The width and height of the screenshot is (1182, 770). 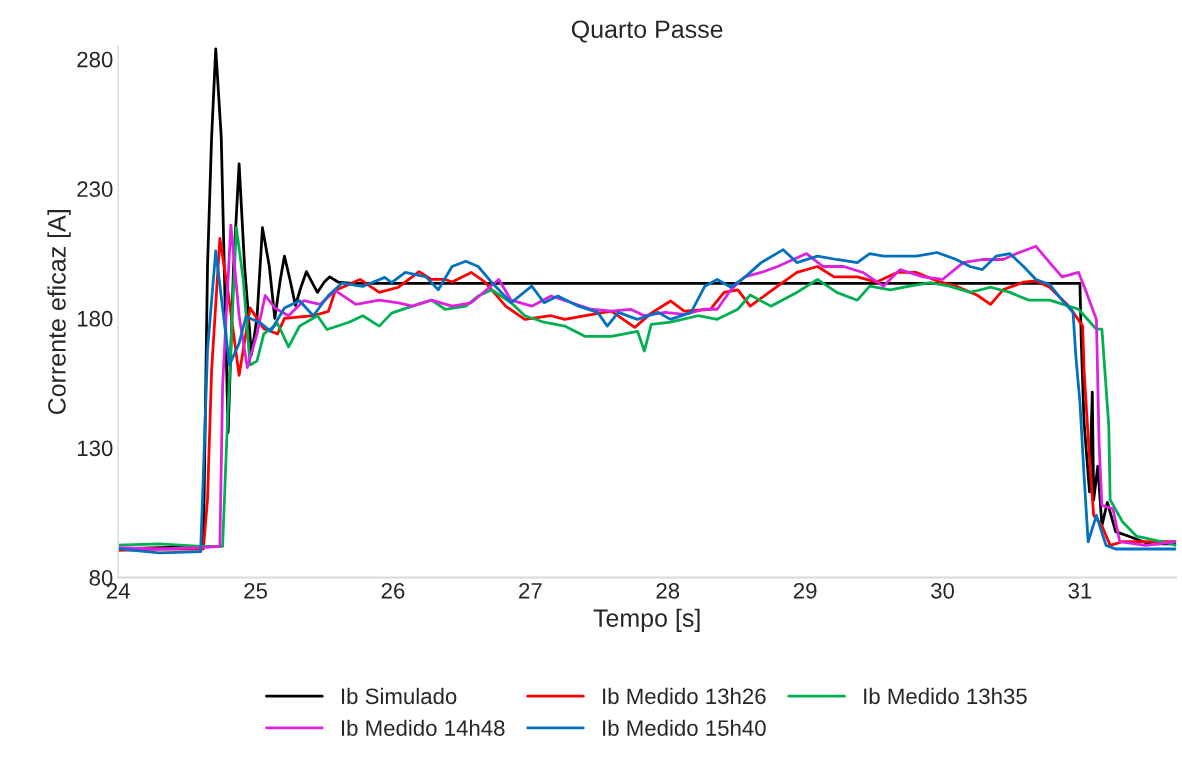 I want to click on x-tick-label: 28, so click(x=668, y=590).